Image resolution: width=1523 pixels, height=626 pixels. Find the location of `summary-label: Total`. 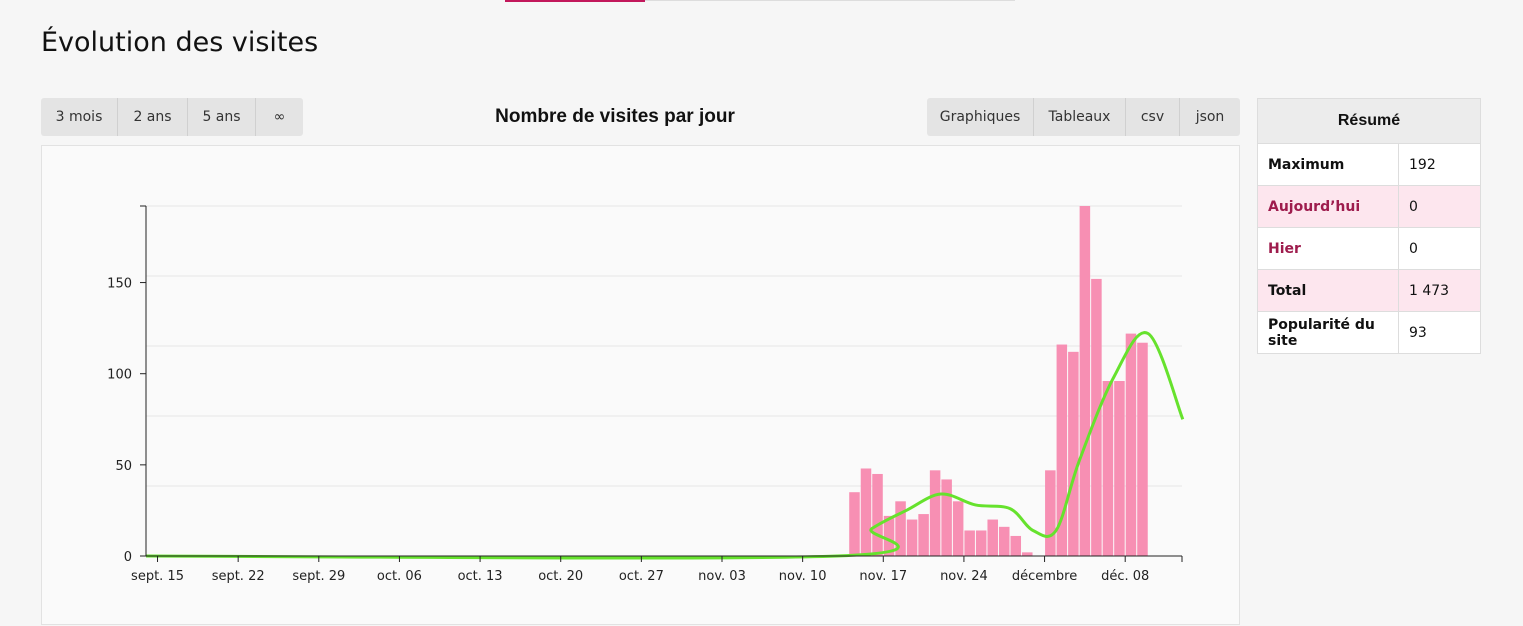

summary-label: Total is located at coordinates (1328, 290).